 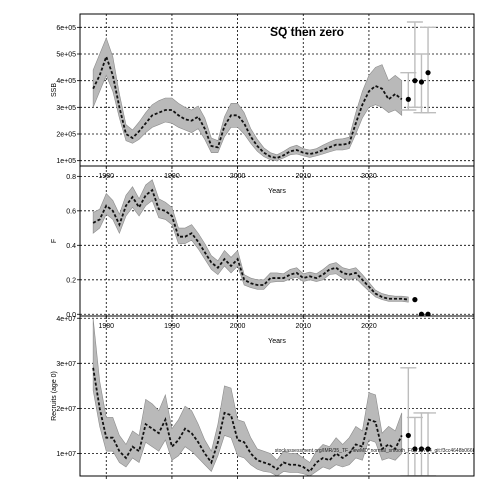 What do you see at coordinates (66, 55) in the screenshot?
I see `ssb-ytick-label: 5e+05` at bounding box center [66, 55].